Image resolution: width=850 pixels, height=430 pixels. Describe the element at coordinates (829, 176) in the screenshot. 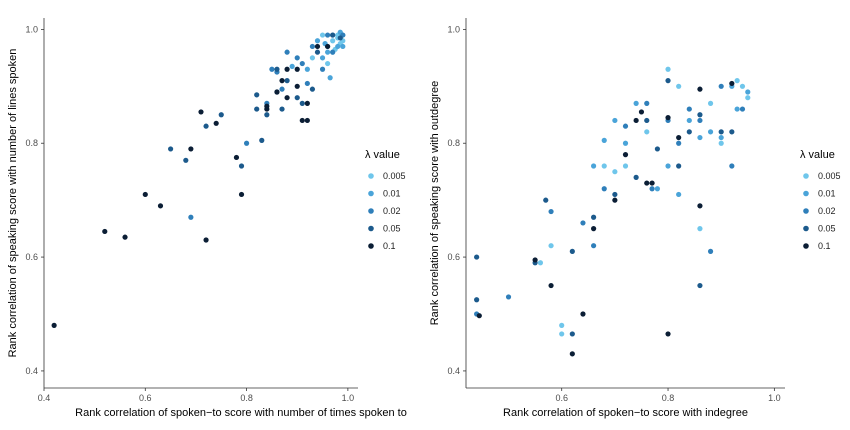

I see `right-legend-label-0.005: 0.005` at that location.